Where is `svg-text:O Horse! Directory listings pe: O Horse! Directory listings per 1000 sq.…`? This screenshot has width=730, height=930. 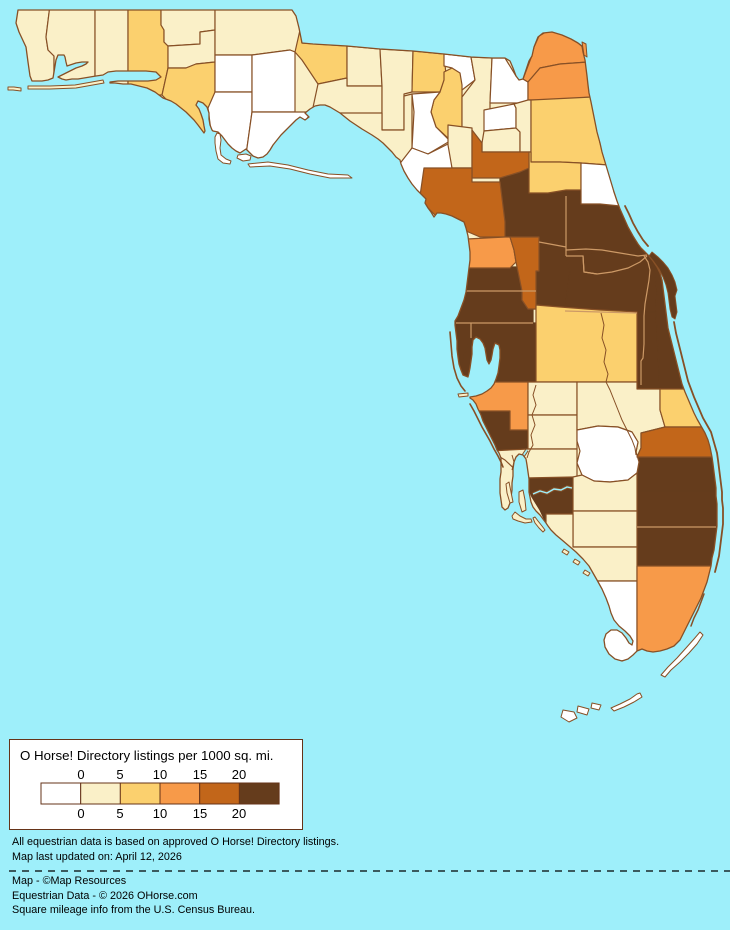
svg-text:O Horse! Directory listings pe: O Horse! Directory listings per 1000 sq.… is located at coordinates (146, 755).